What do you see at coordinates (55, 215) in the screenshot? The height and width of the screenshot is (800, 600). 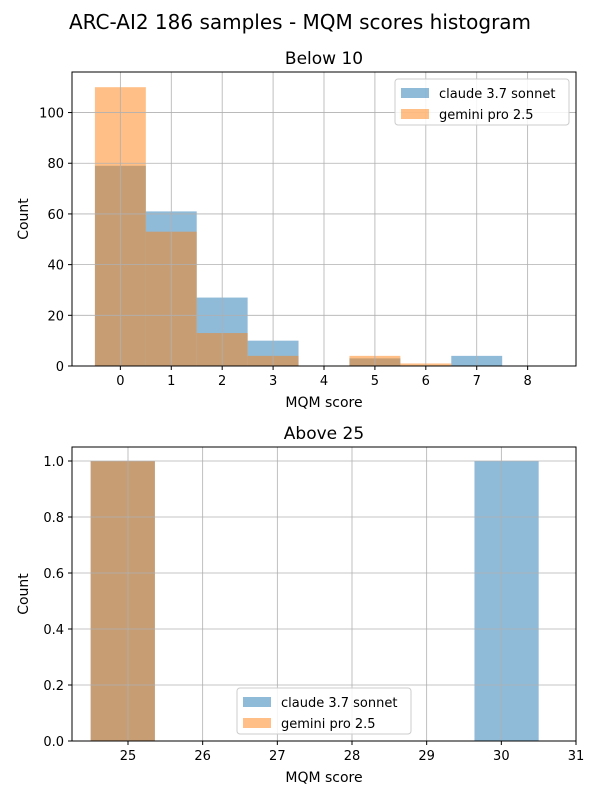 I see `y-tick-label: 60` at bounding box center [55, 215].